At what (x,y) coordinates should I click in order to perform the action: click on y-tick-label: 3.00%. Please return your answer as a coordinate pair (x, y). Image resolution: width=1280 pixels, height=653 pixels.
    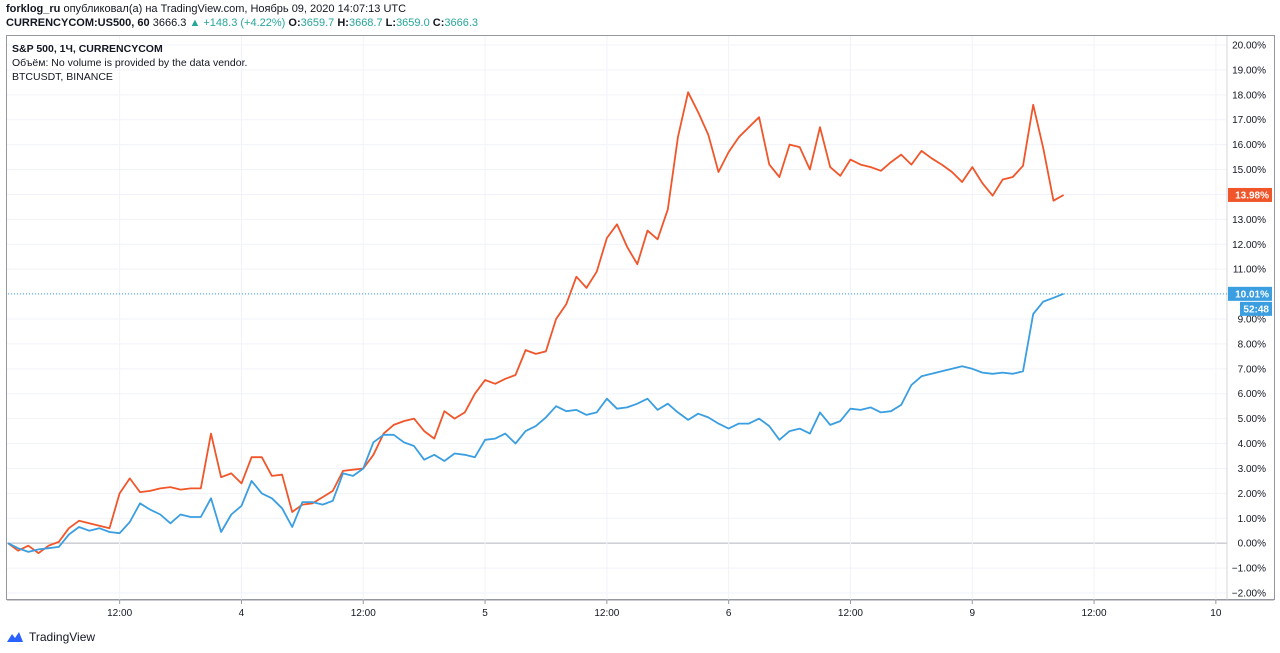
    Looking at the image, I should click on (1252, 469).